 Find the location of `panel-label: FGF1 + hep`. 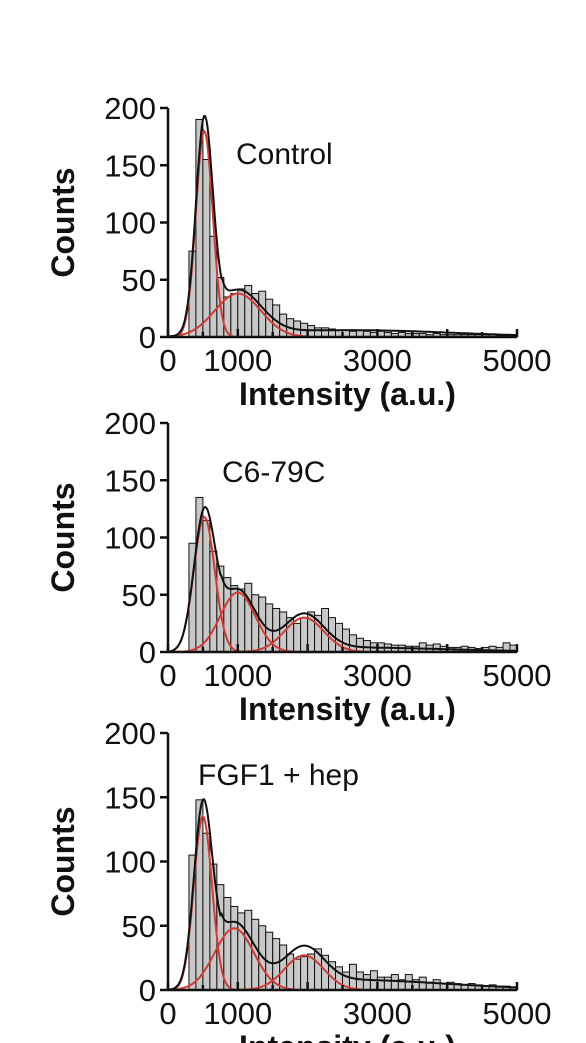

panel-label: FGF1 + hep is located at coordinates (278, 775).